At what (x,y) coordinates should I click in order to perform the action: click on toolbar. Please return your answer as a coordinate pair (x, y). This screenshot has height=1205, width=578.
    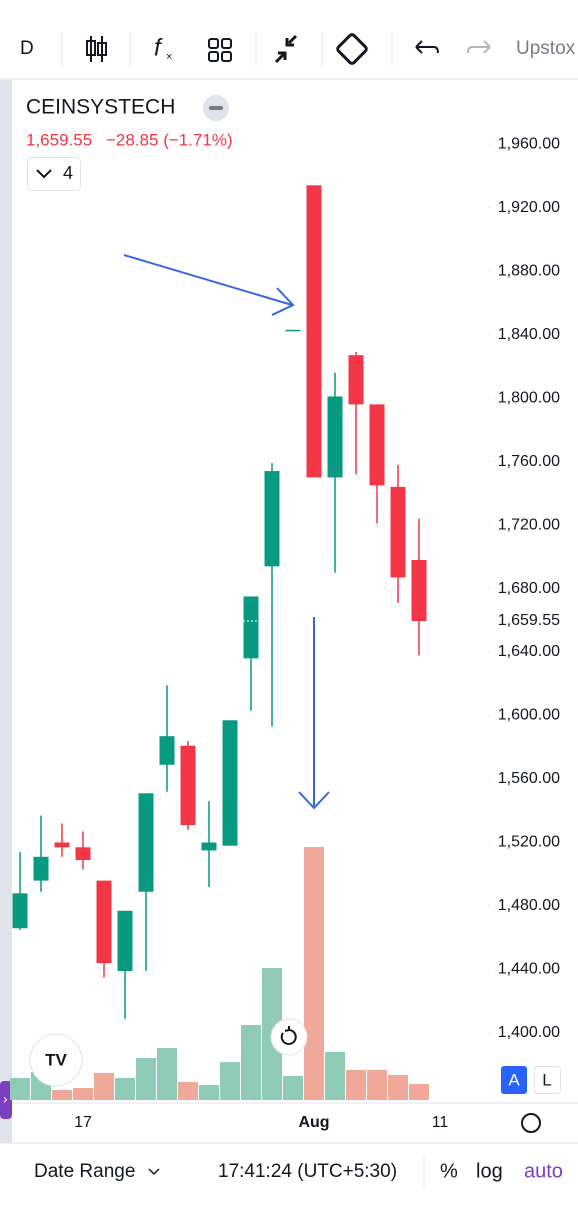
    Looking at the image, I should click on (289, 40).